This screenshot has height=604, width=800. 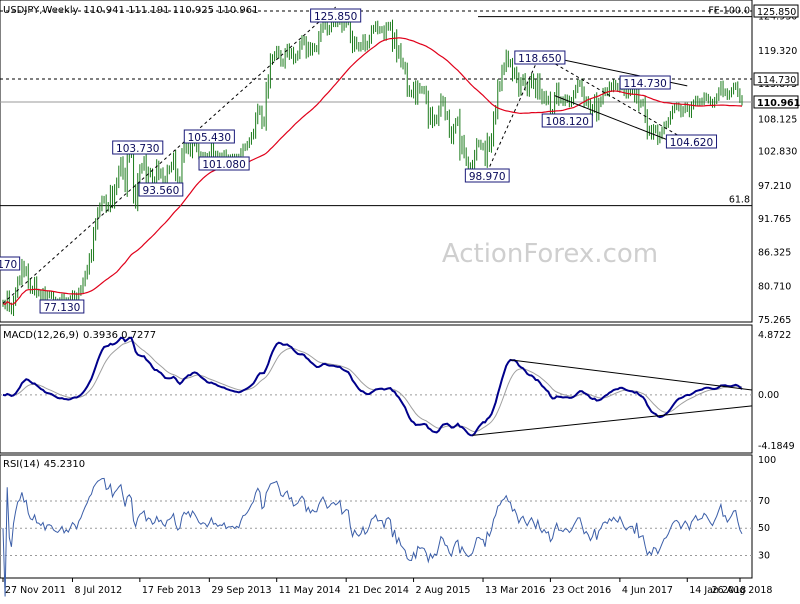 I want to click on annotation-8: 93.560, so click(x=161, y=189).